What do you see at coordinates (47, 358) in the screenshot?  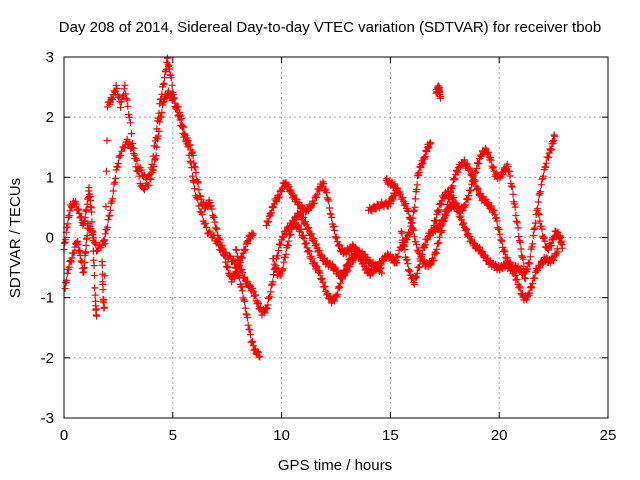 I see `y-tick-label: -2` at bounding box center [47, 358].